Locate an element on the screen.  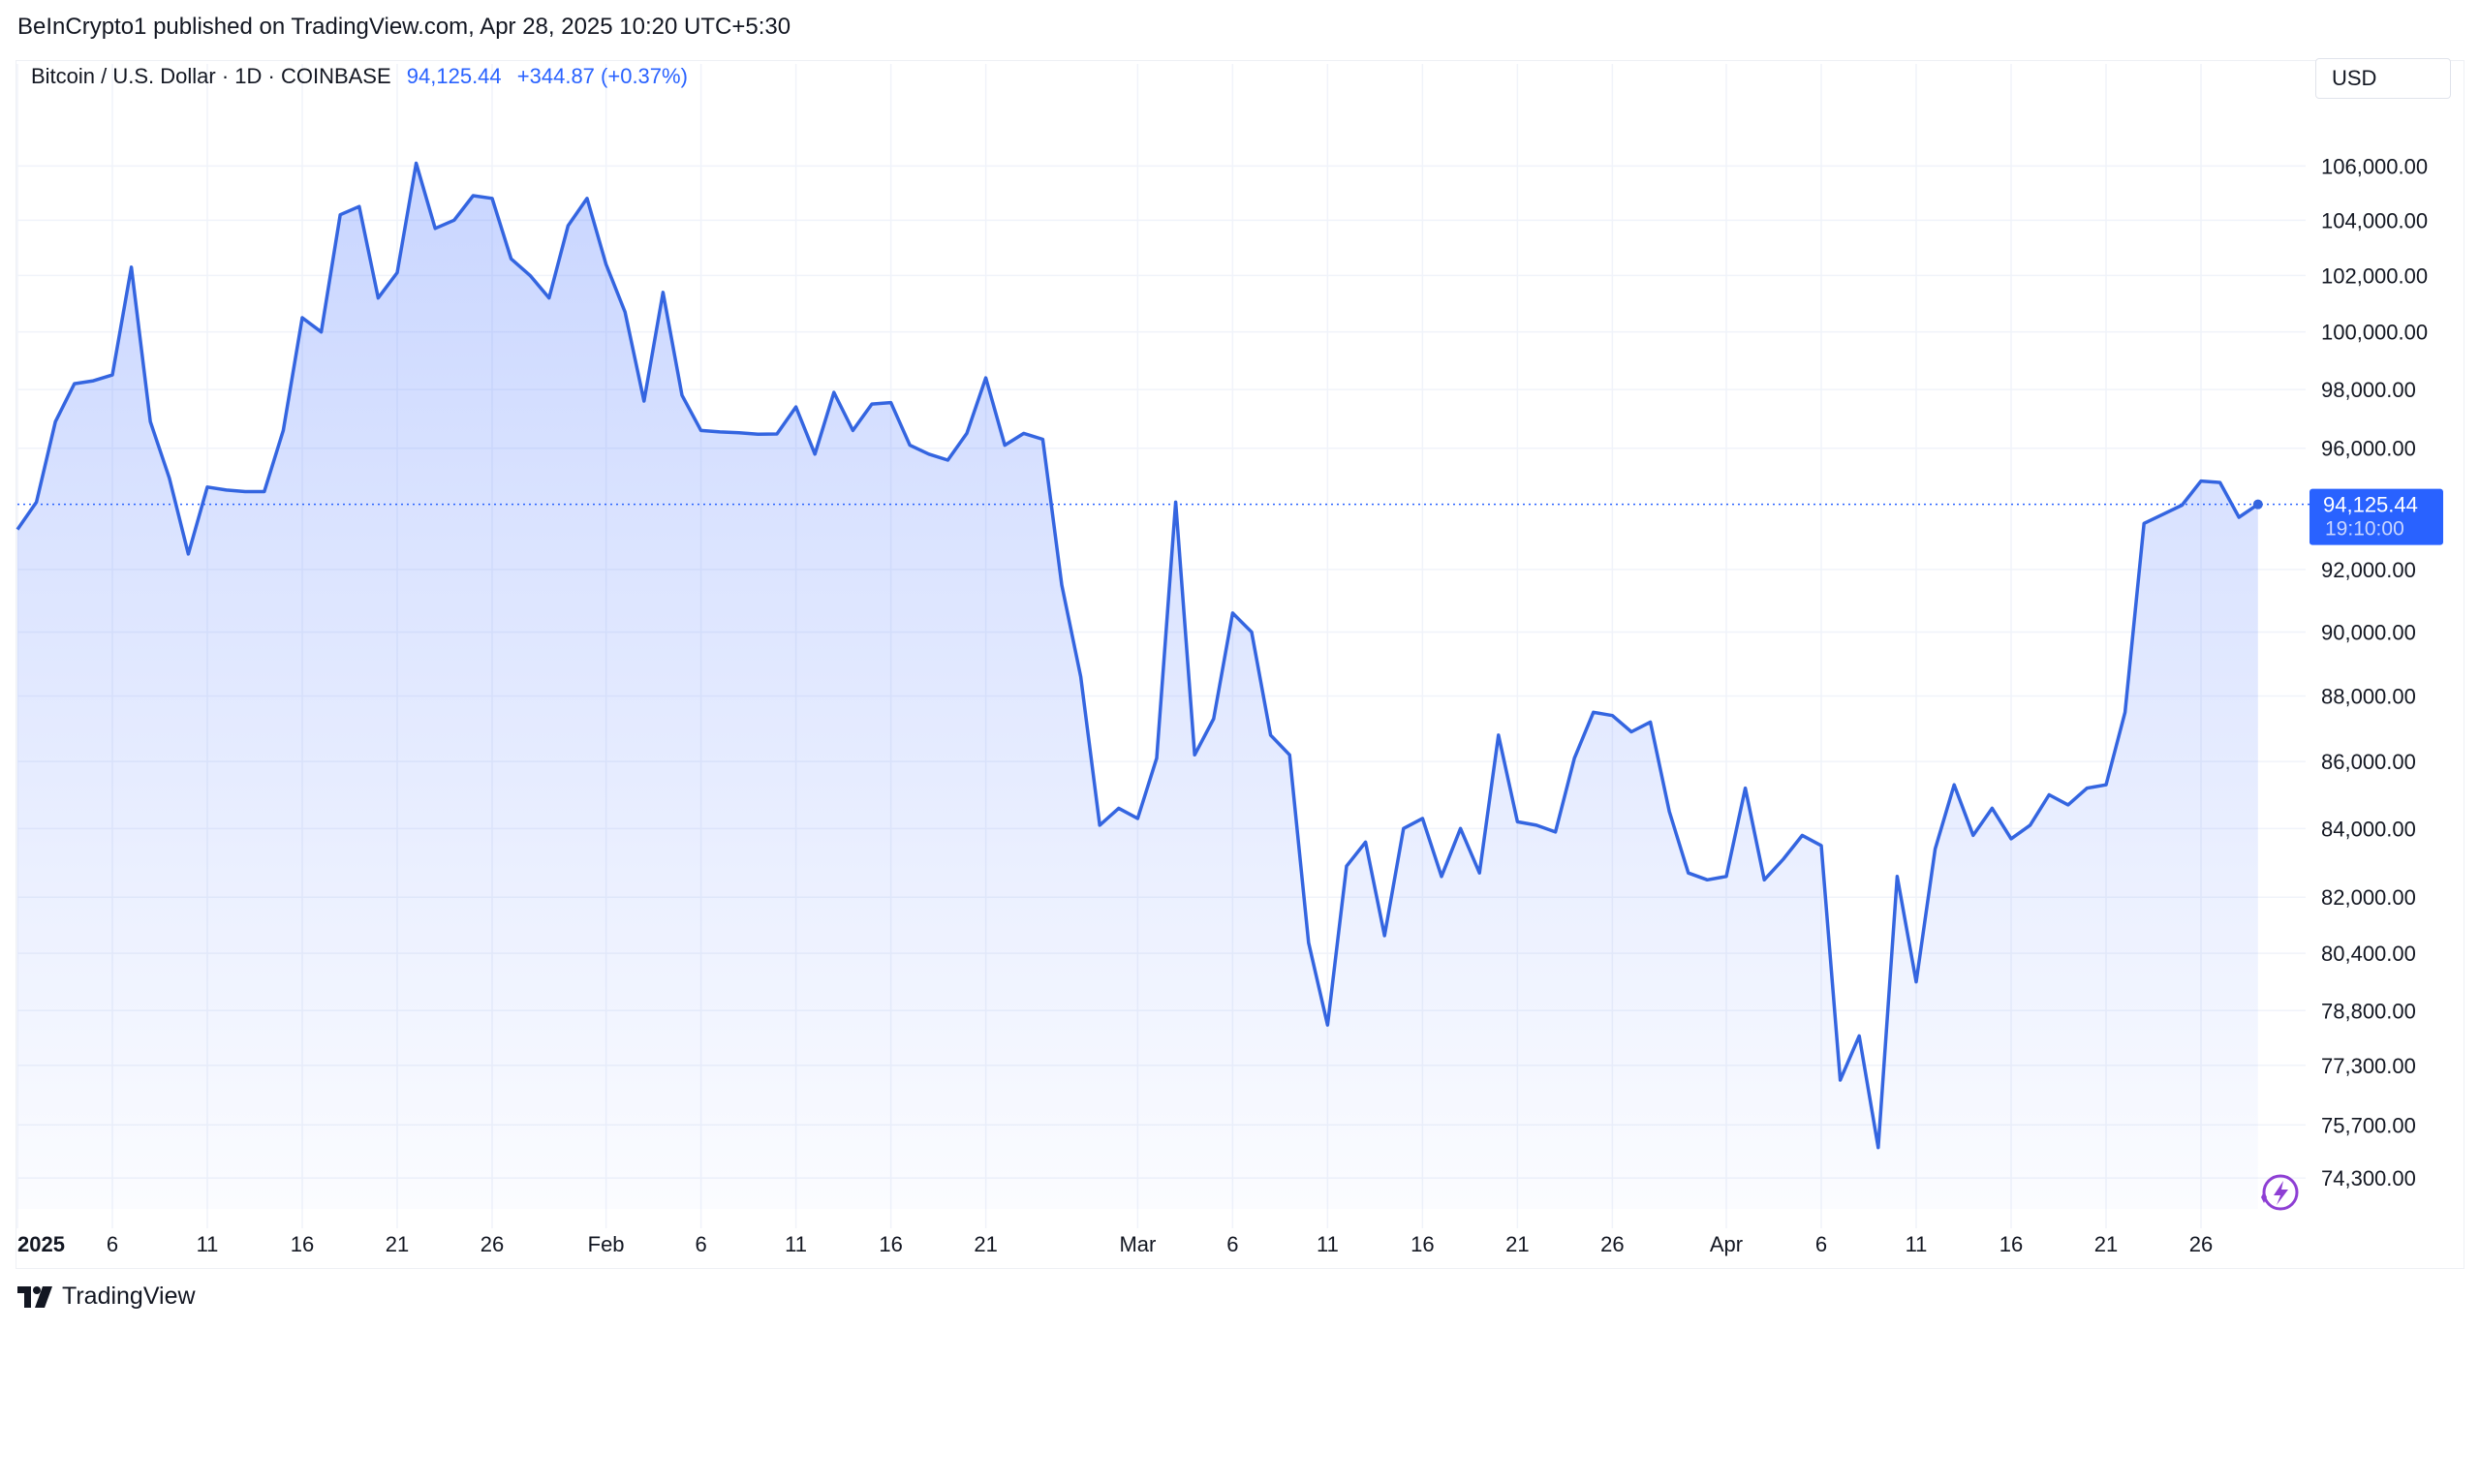
price-badge-countdown: 19:10:00 is located at coordinates (2364, 529).